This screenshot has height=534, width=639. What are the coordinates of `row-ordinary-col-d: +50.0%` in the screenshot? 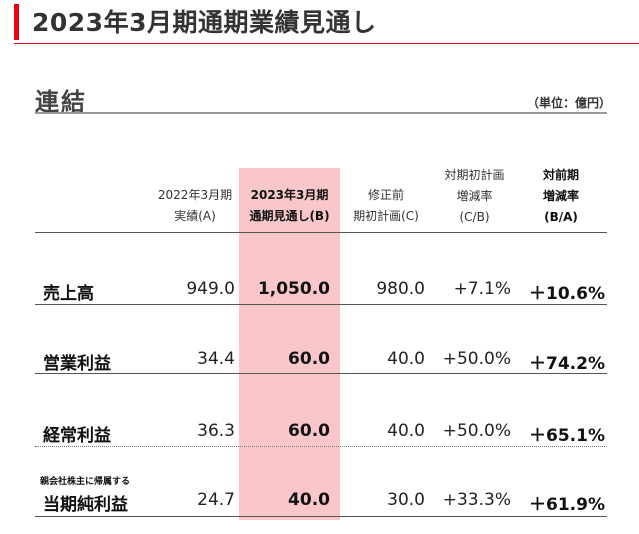 It's located at (476, 431).